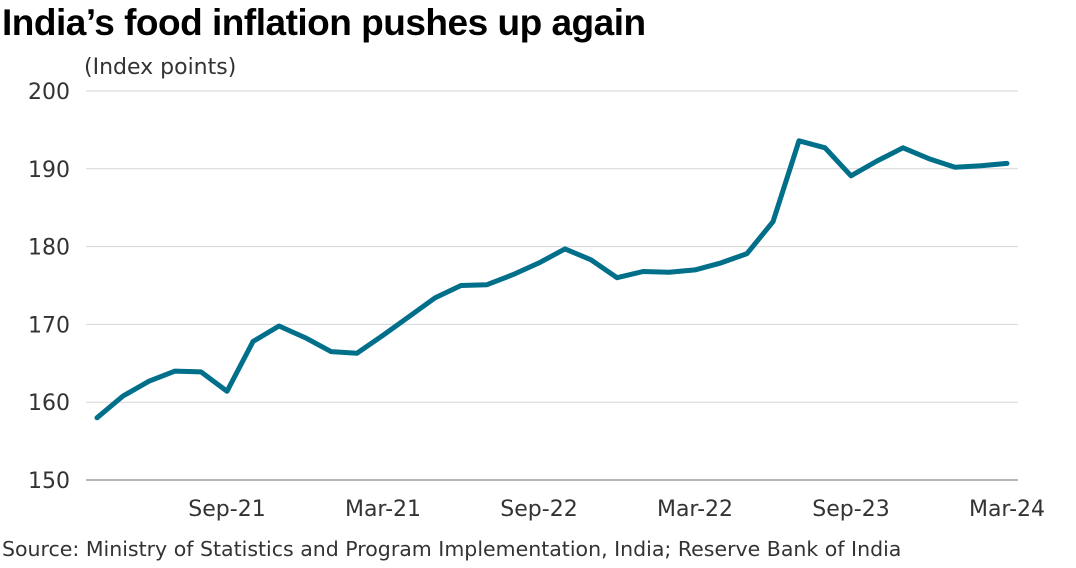 Image resolution: width=1076 pixels, height=568 pixels. Describe the element at coordinates (49, 403) in the screenshot. I see `y-tick-label: 160` at that location.